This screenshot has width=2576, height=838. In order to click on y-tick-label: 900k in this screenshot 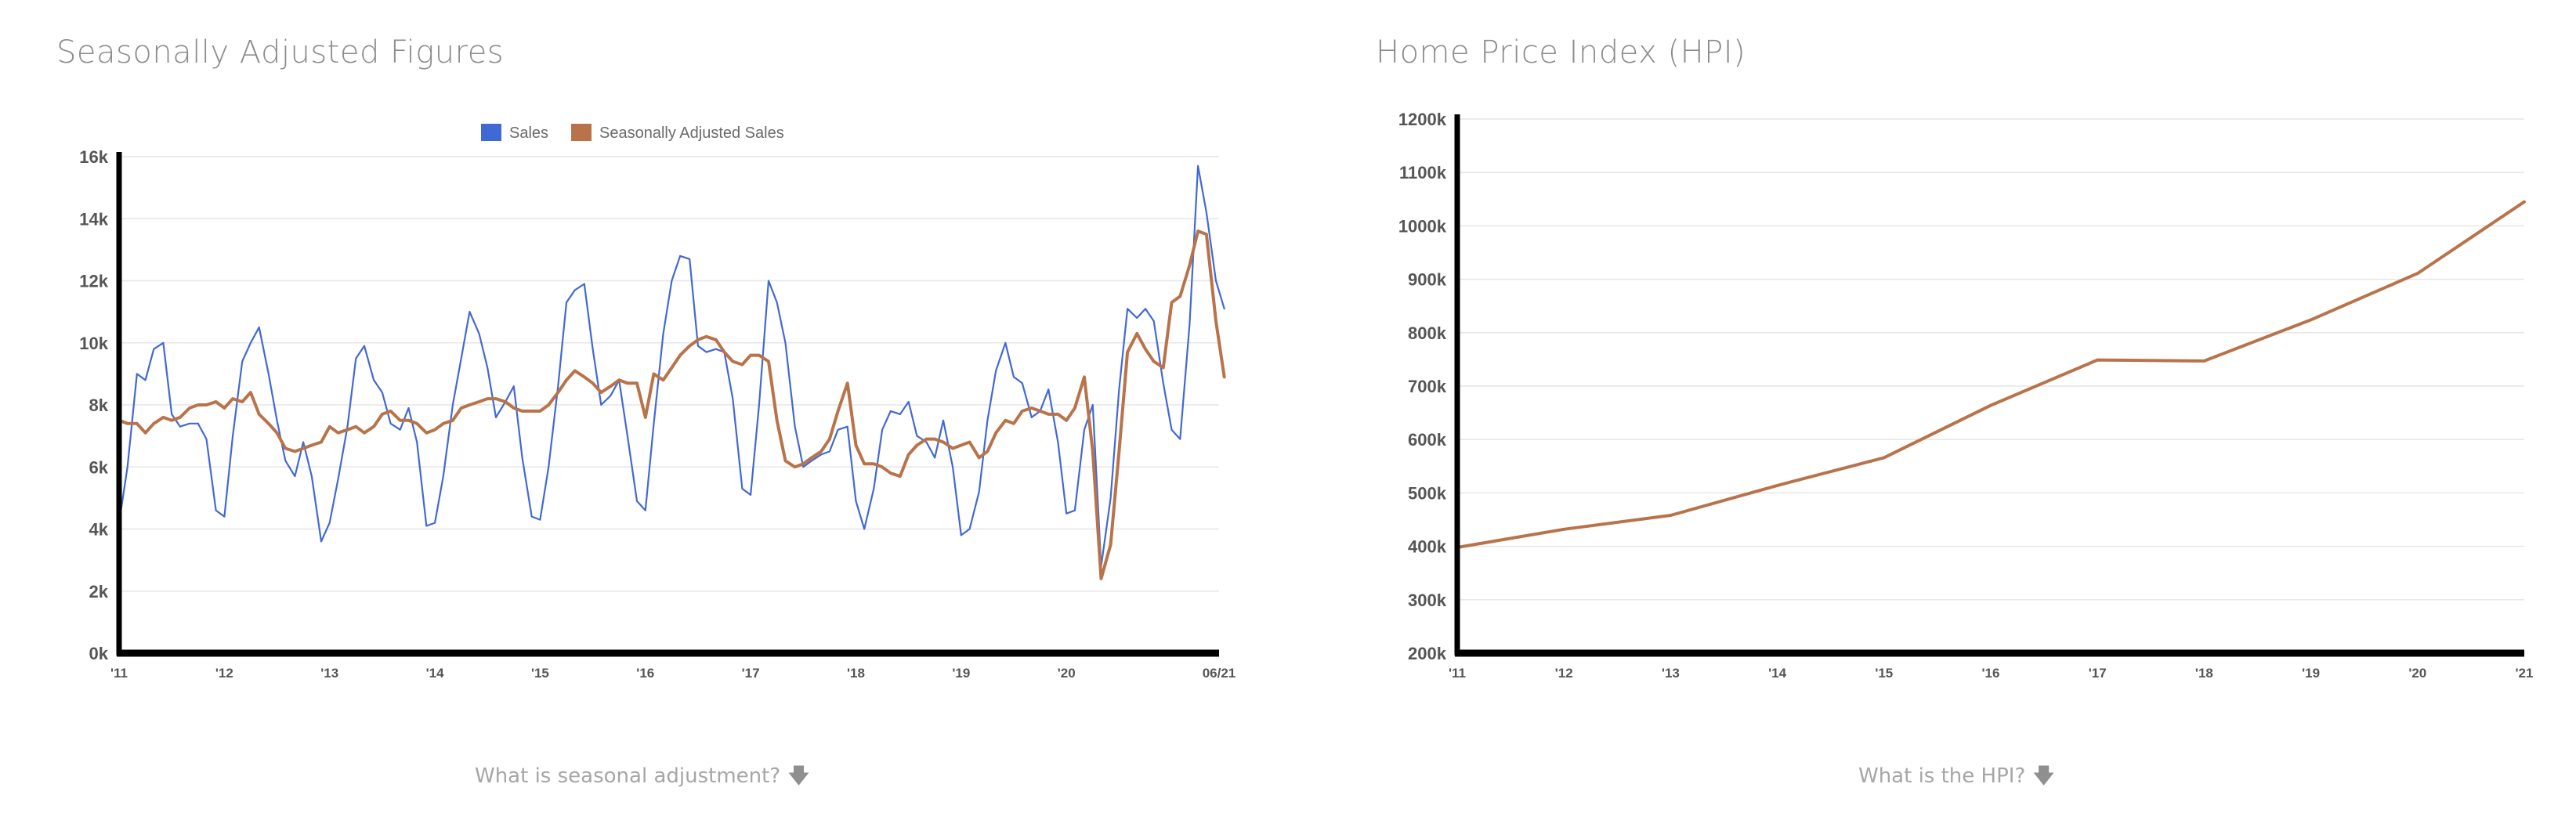, I will do `click(1428, 280)`.